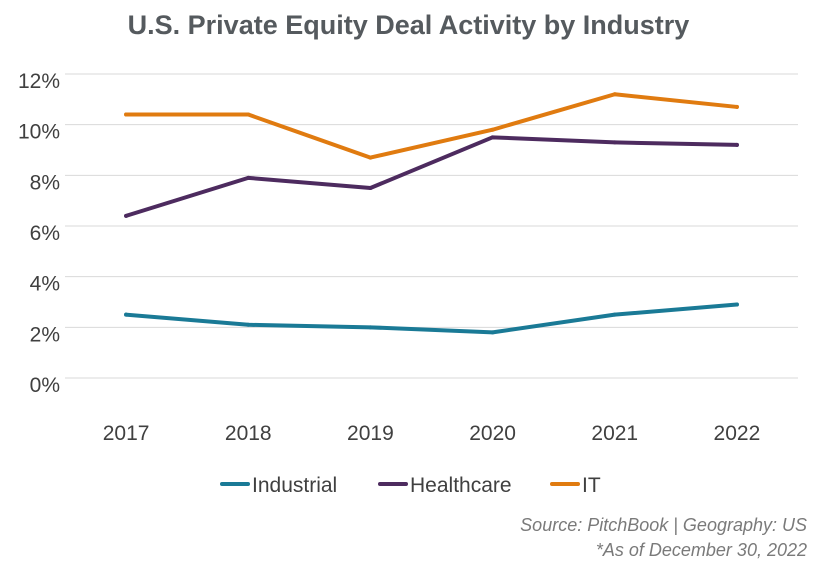 Image resolution: width=817 pixels, height=570 pixels. I want to click on y-tick-label: 2%, so click(45, 334).